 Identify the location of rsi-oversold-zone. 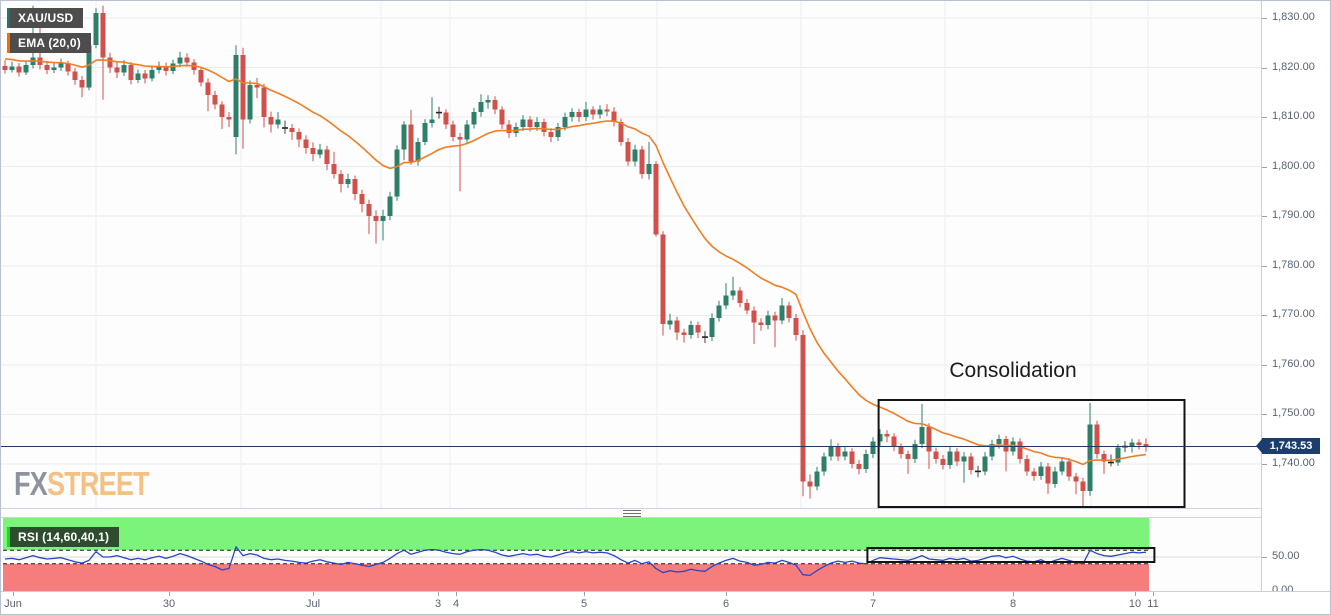
(576, 577).